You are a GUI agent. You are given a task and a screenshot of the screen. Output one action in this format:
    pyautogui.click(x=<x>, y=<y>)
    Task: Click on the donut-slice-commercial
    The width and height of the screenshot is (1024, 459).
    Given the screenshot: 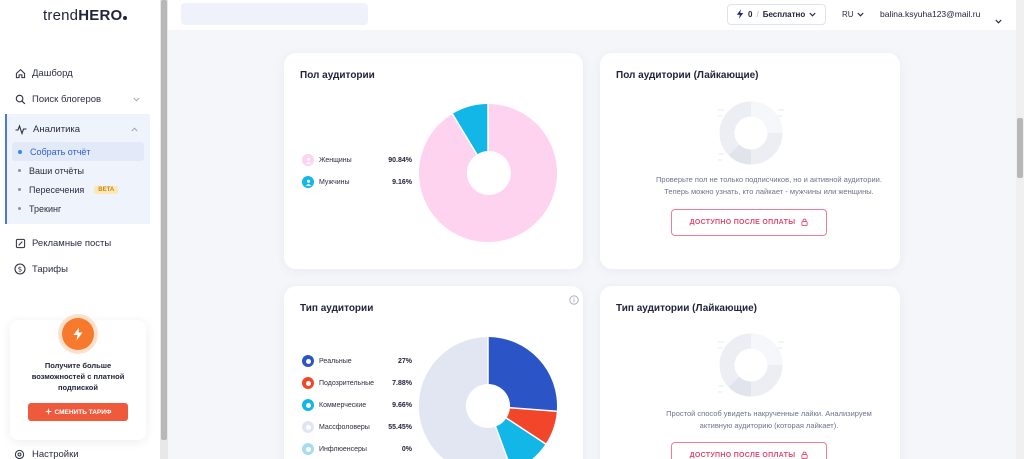 What is the action you would take?
    pyautogui.click(x=520, y=438)
    